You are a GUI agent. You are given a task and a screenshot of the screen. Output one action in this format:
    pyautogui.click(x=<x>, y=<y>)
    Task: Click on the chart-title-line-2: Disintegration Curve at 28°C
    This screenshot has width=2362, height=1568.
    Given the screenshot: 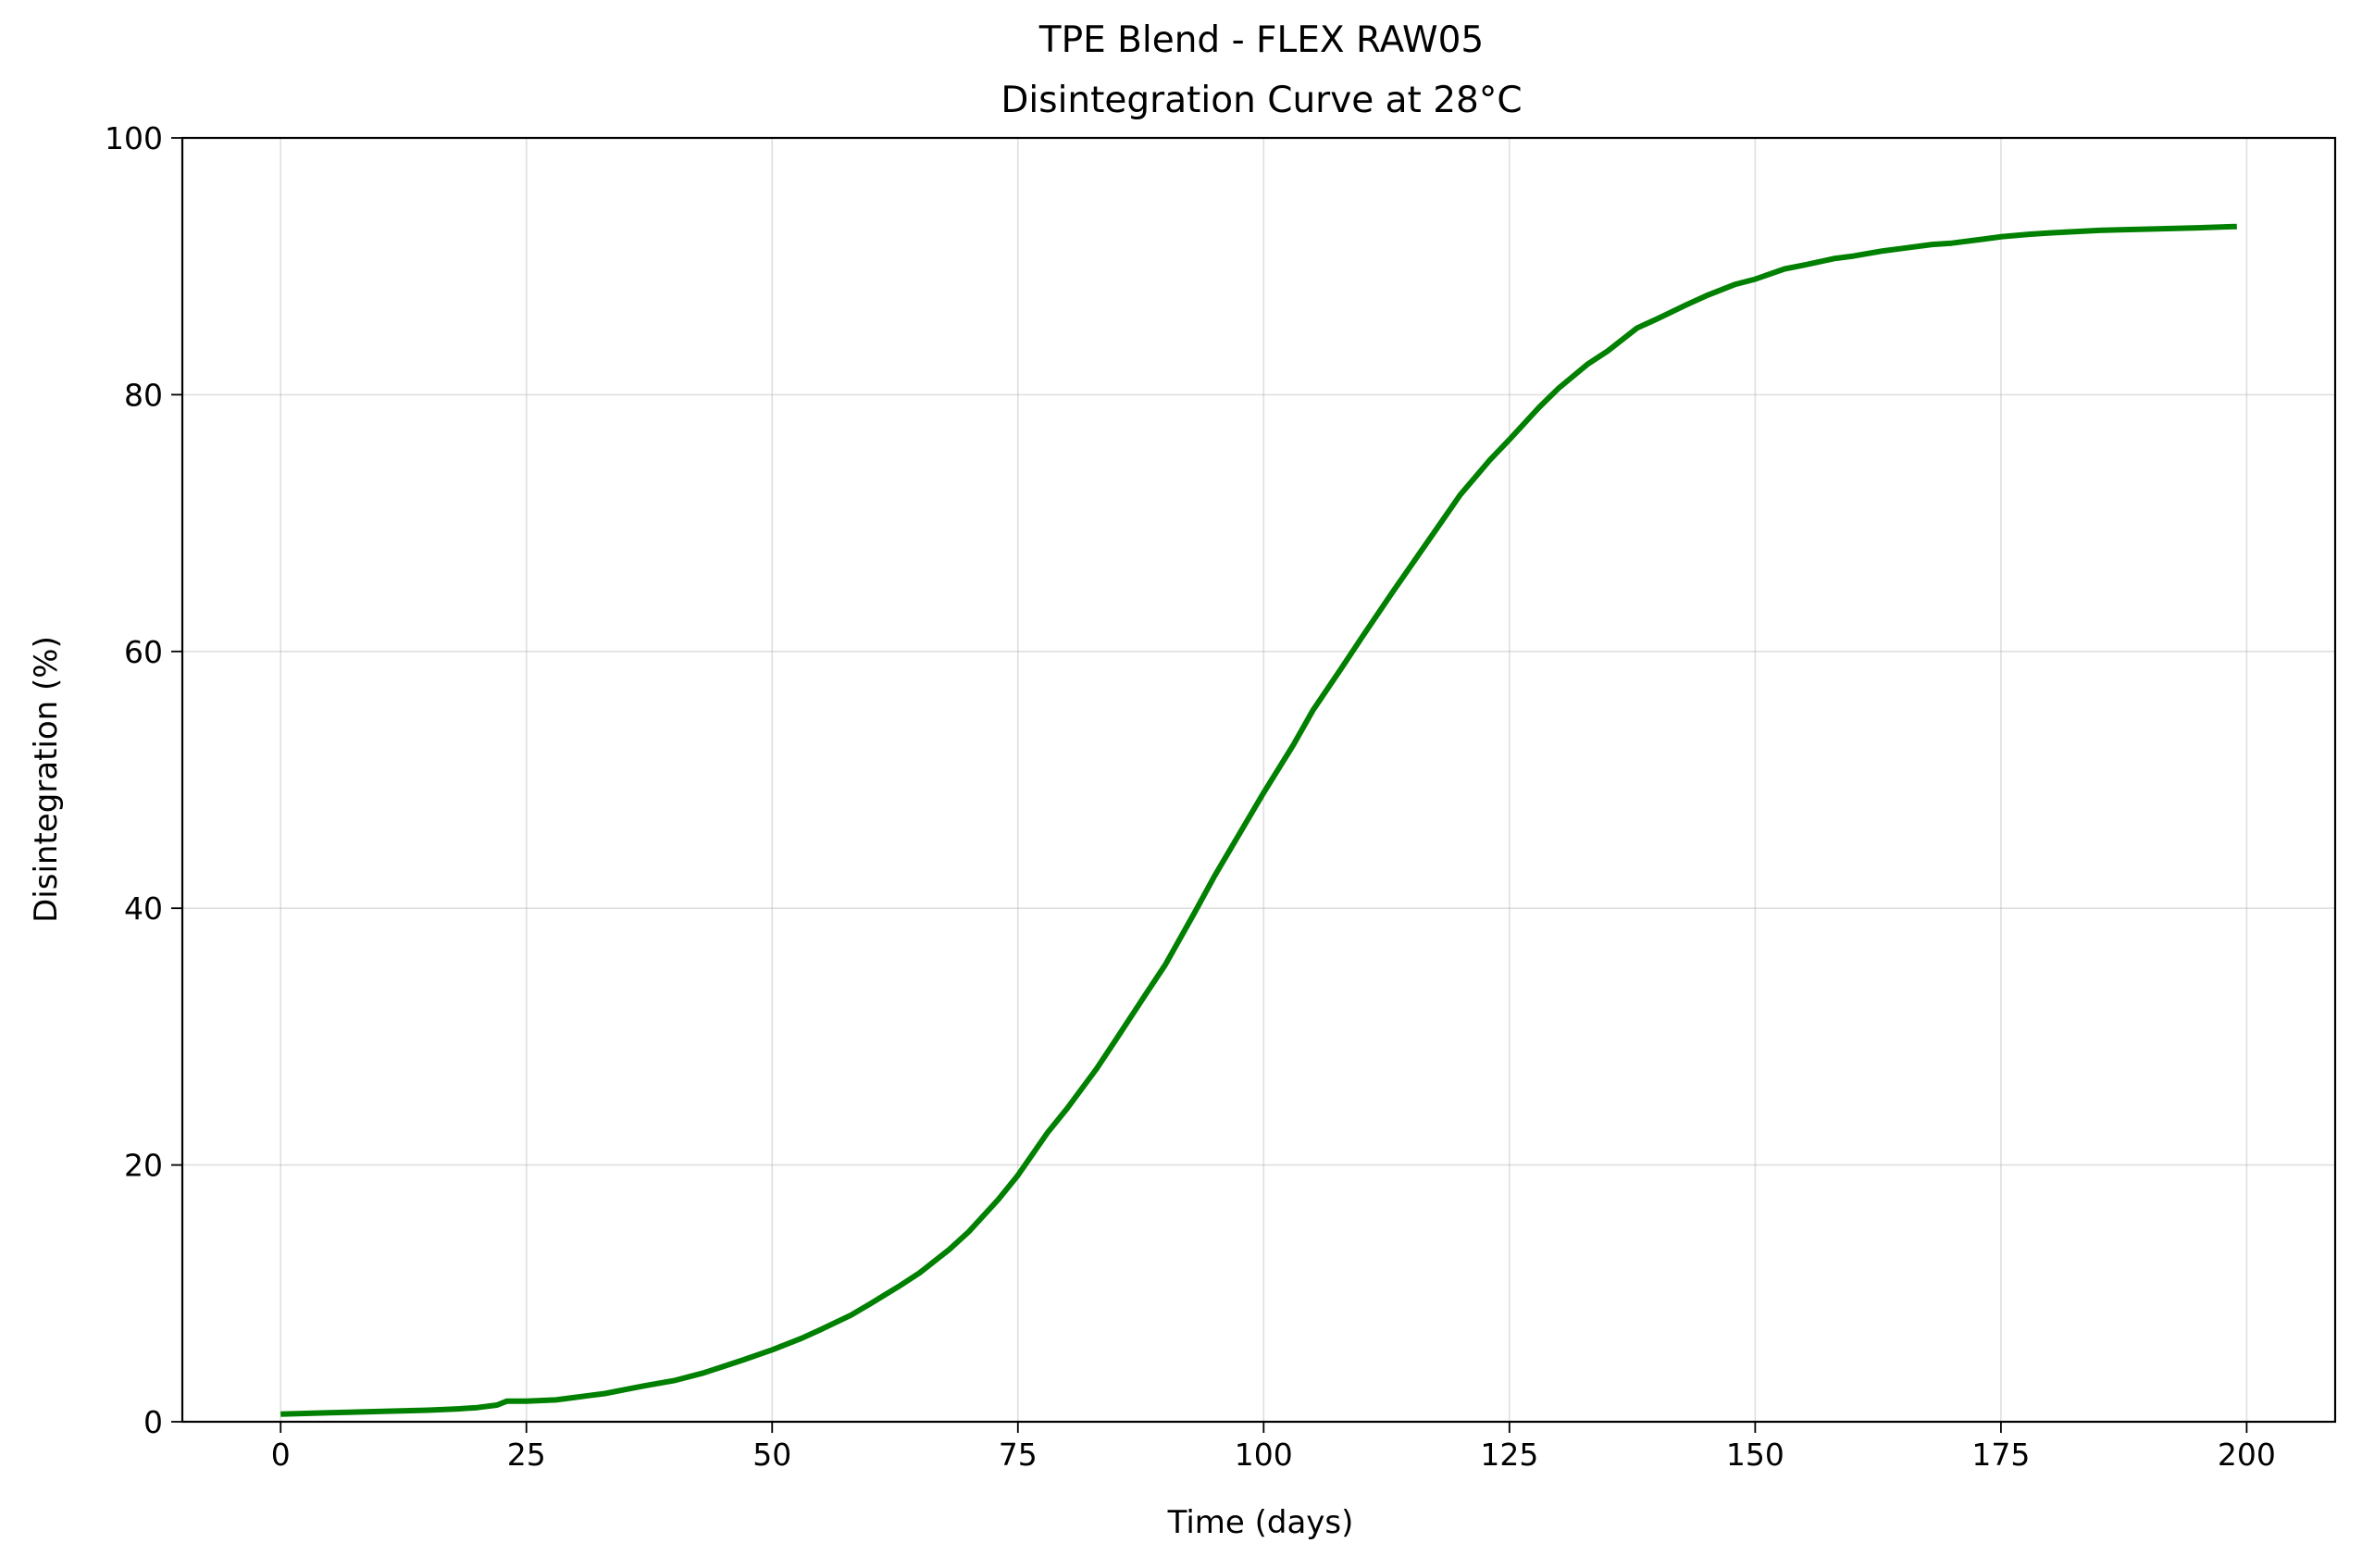 What is the action you would take?
    pyautogui.click(x=1261, y=100)
    